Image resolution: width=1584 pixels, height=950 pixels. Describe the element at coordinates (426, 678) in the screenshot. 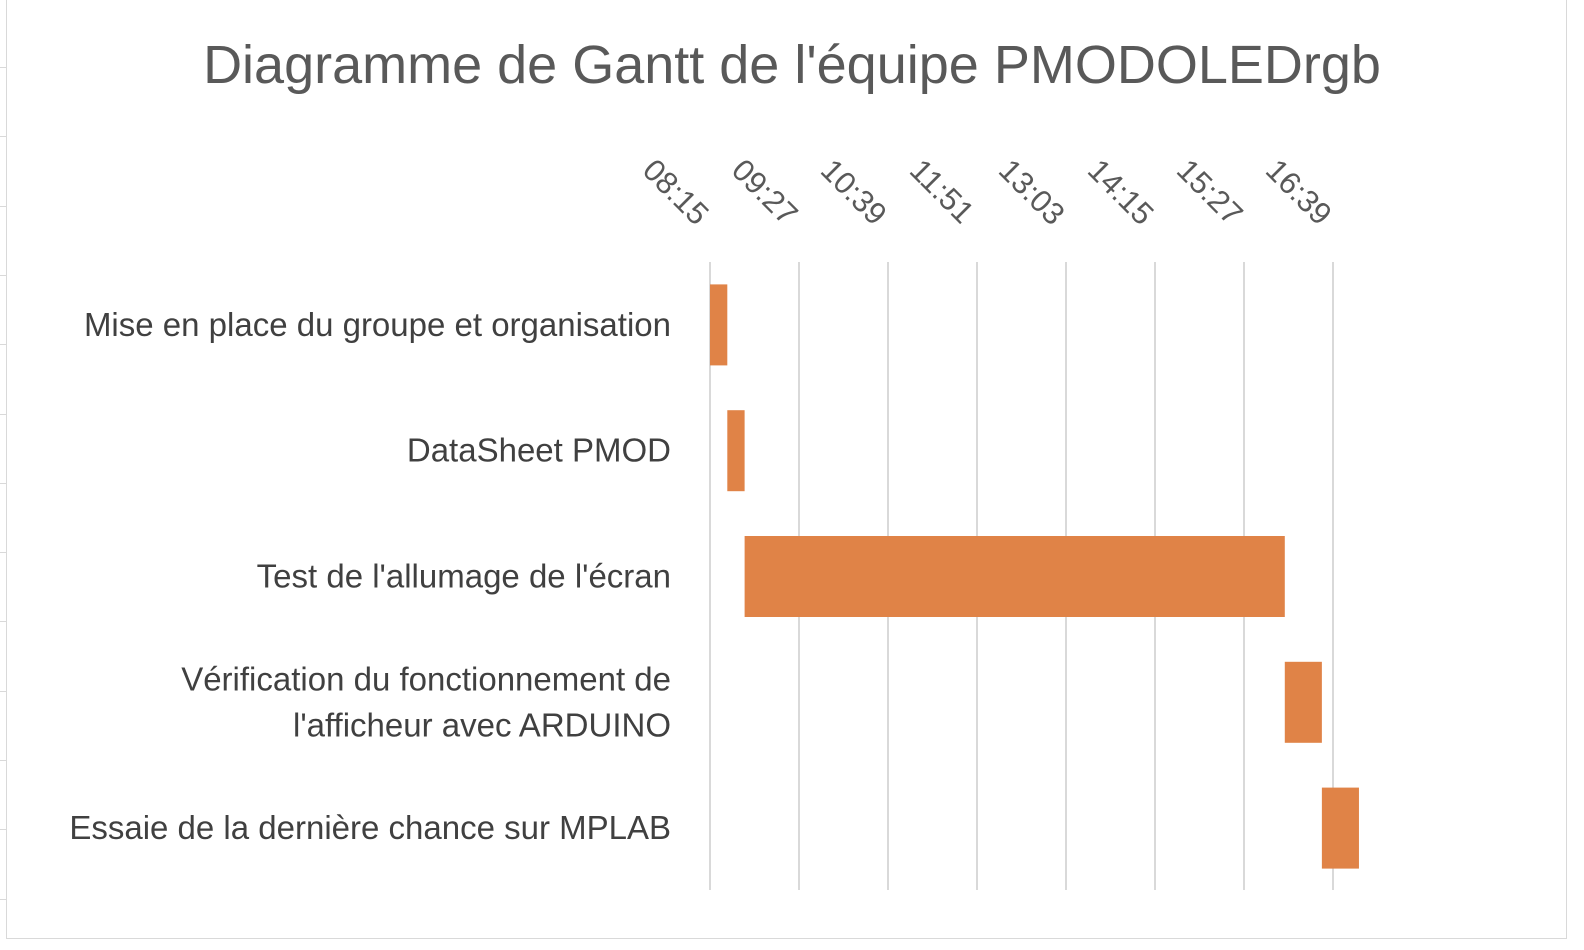

I see `task-label: Vérification du fonctionnement de` at that location.